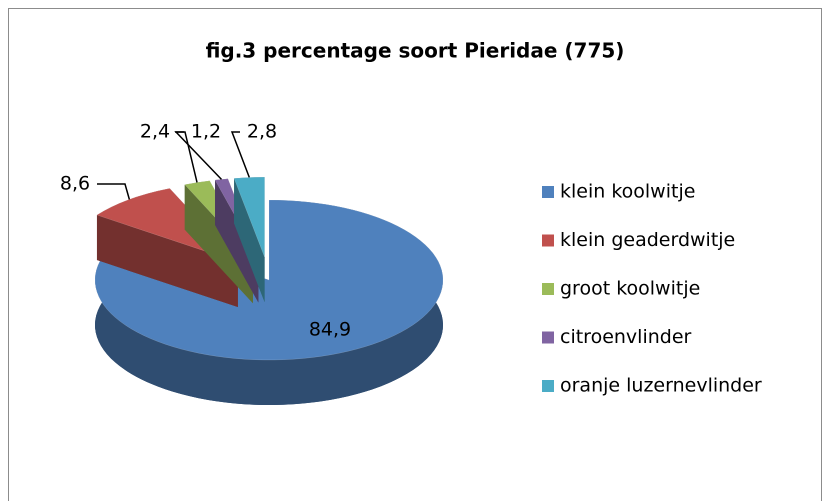  Describe the element at coordinates (647, 240) in the screenshot. I see `legend-label: klein geaderdwitje` at that location.